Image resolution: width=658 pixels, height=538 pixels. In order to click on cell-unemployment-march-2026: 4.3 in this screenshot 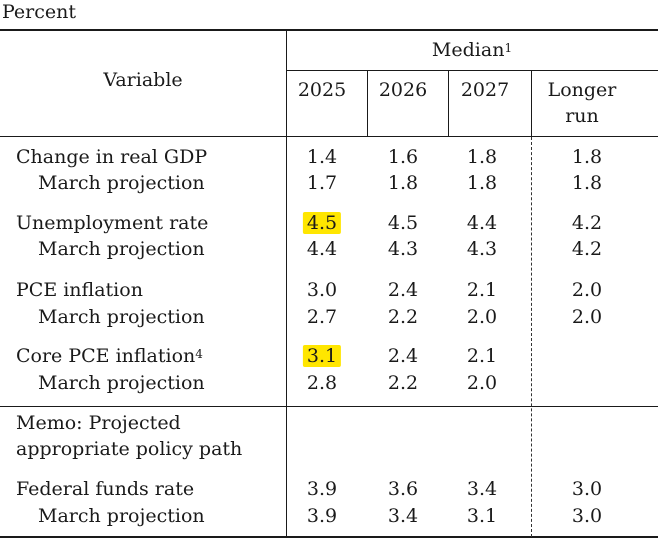, I will do `click(403, 249)`.